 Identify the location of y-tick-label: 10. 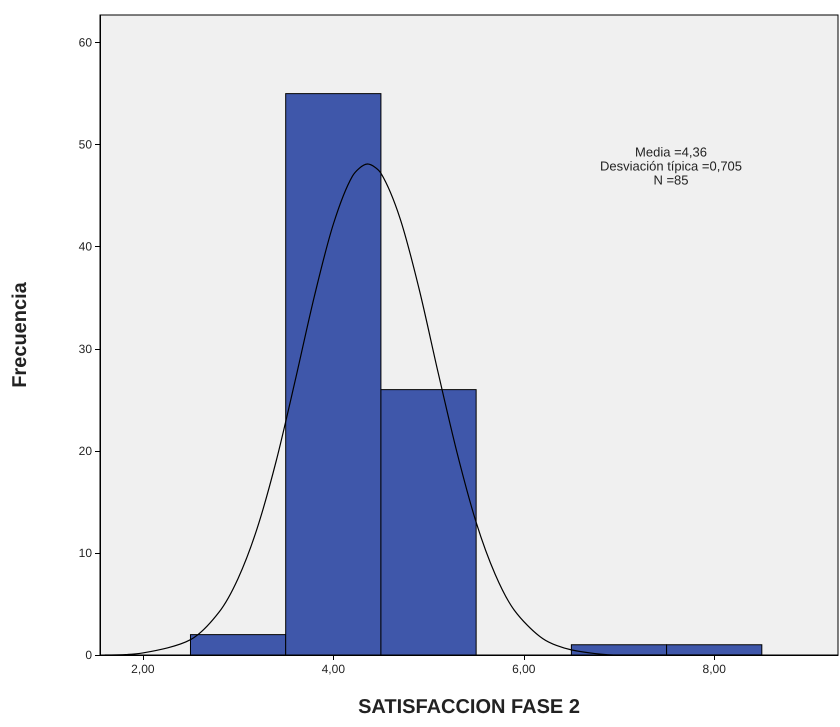
(85, 553).